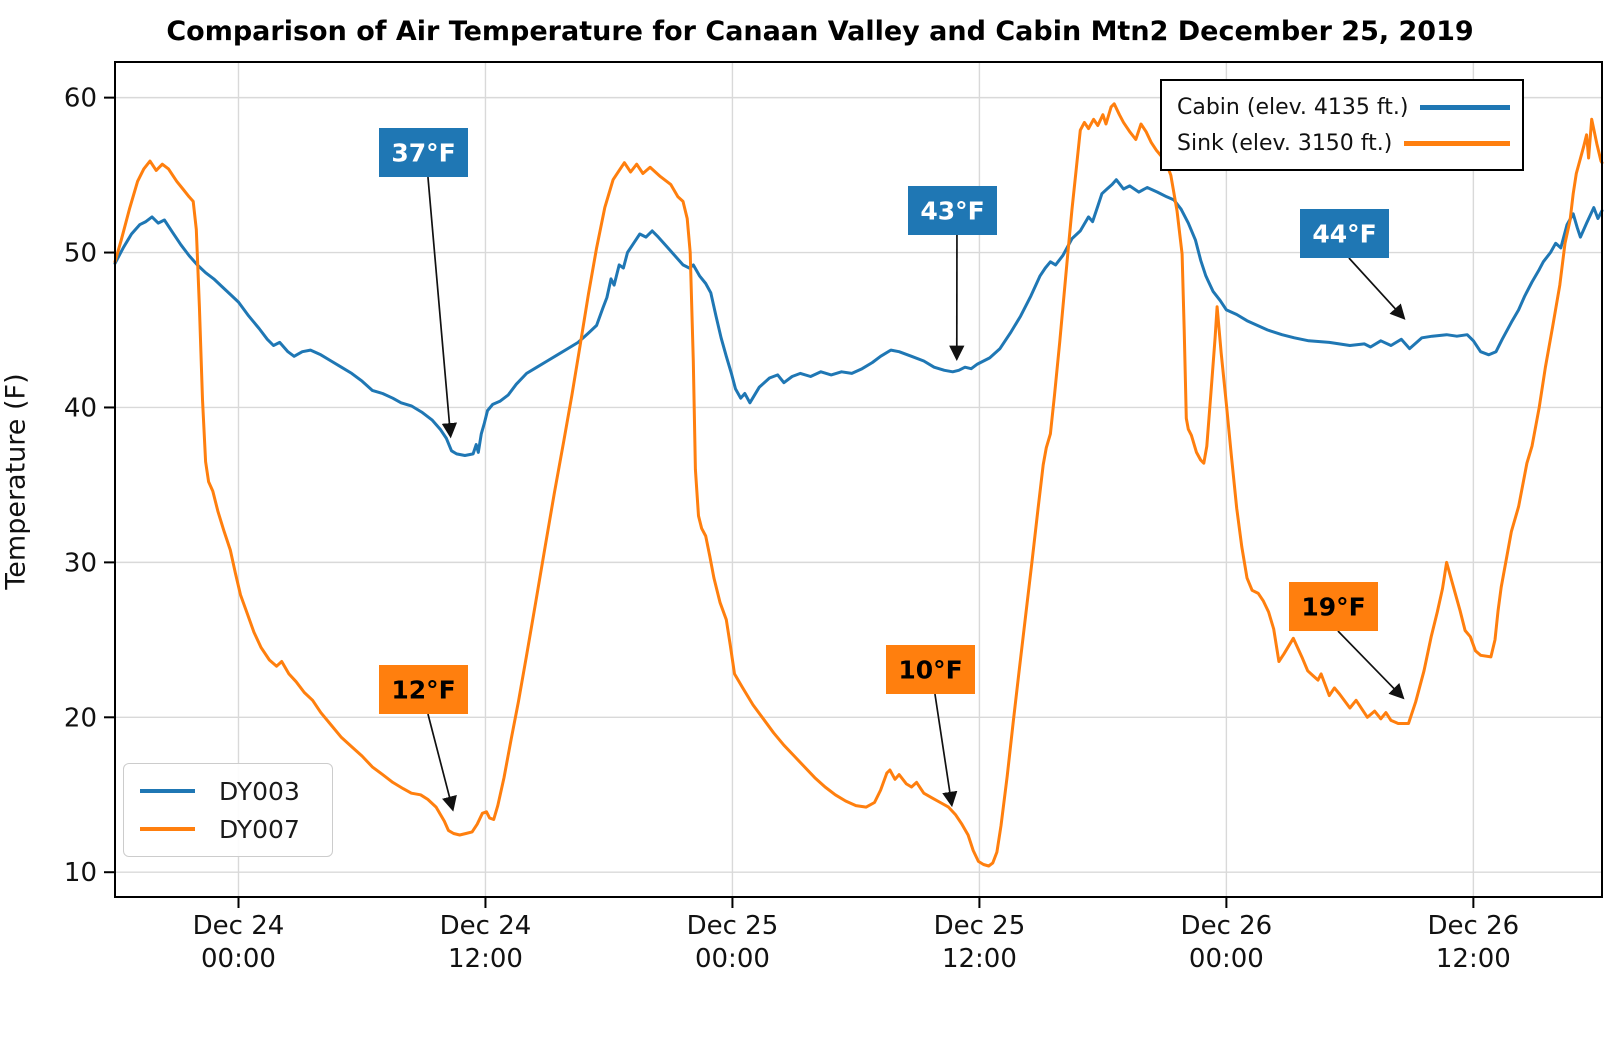 This screenshot has height=1045, width=1614. Describe the element at coordinates (228, 810) in the screenshot. I see `legend-station: DY003 DY007` at that location.